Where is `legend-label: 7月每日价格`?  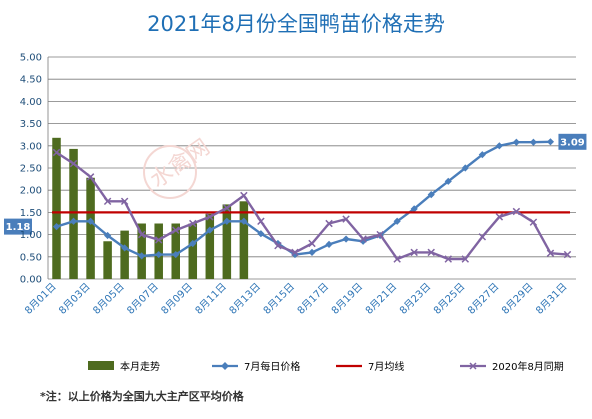
legend-label: 7月每日价格 is located at coordinates (272, 366).